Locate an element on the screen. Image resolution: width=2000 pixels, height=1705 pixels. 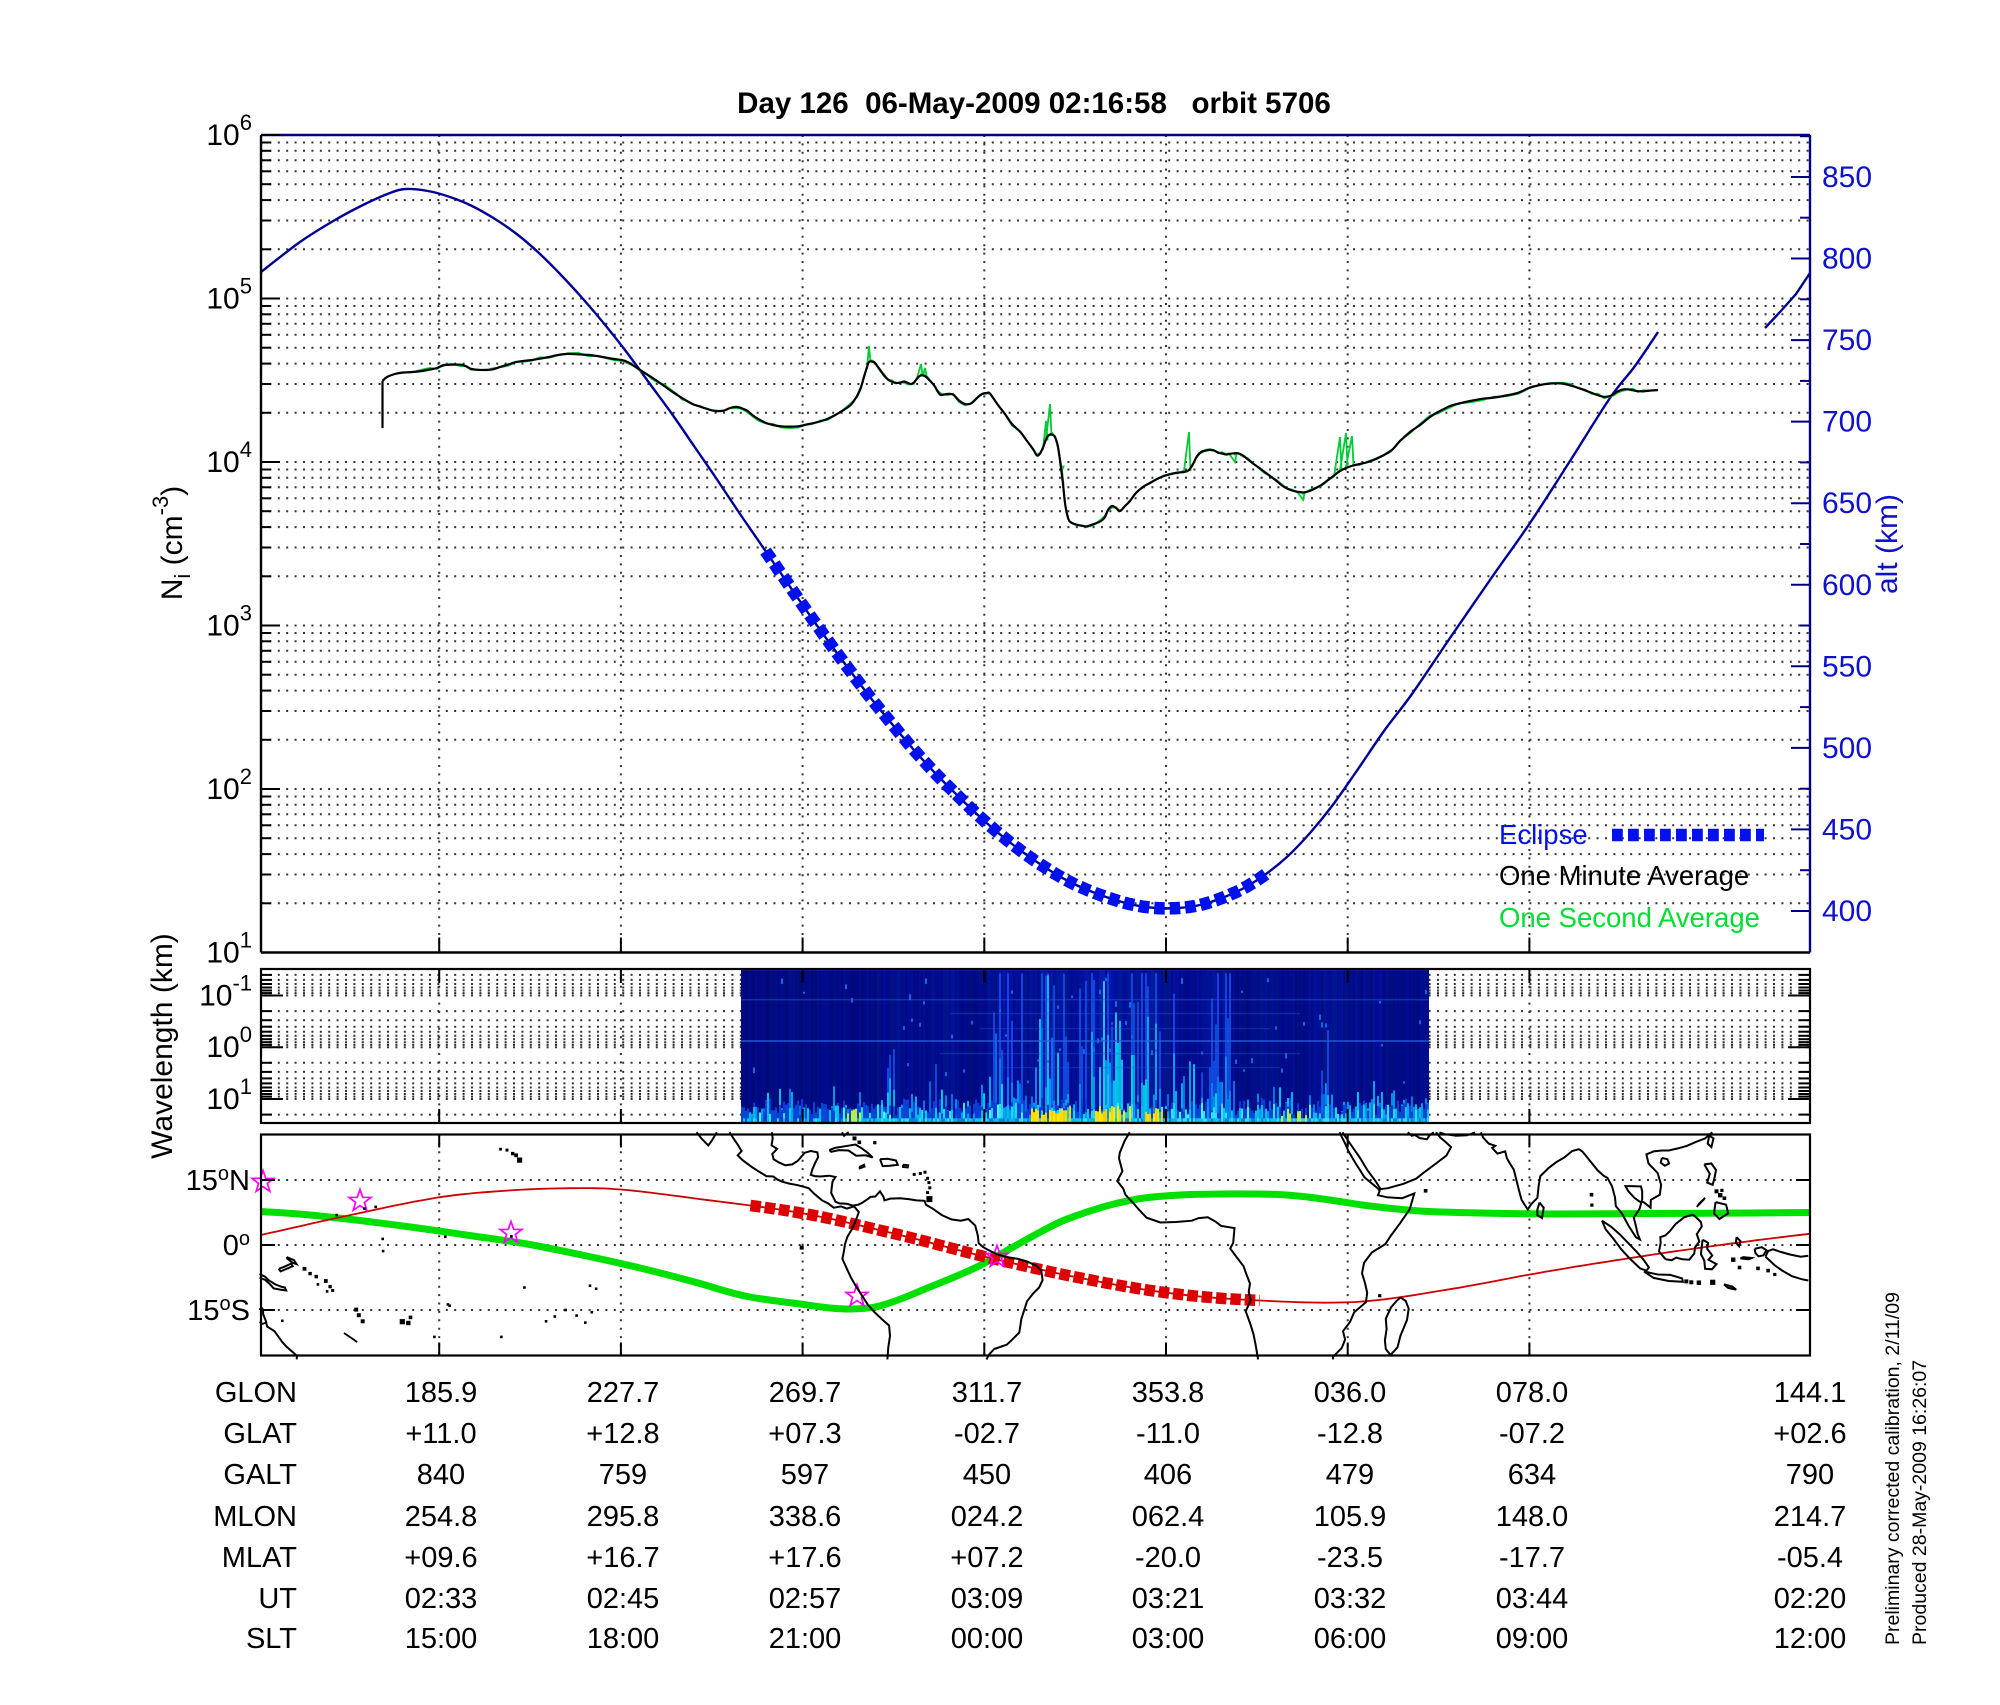
svg-text: 036.0 is located at coordinates (1350, 1393).